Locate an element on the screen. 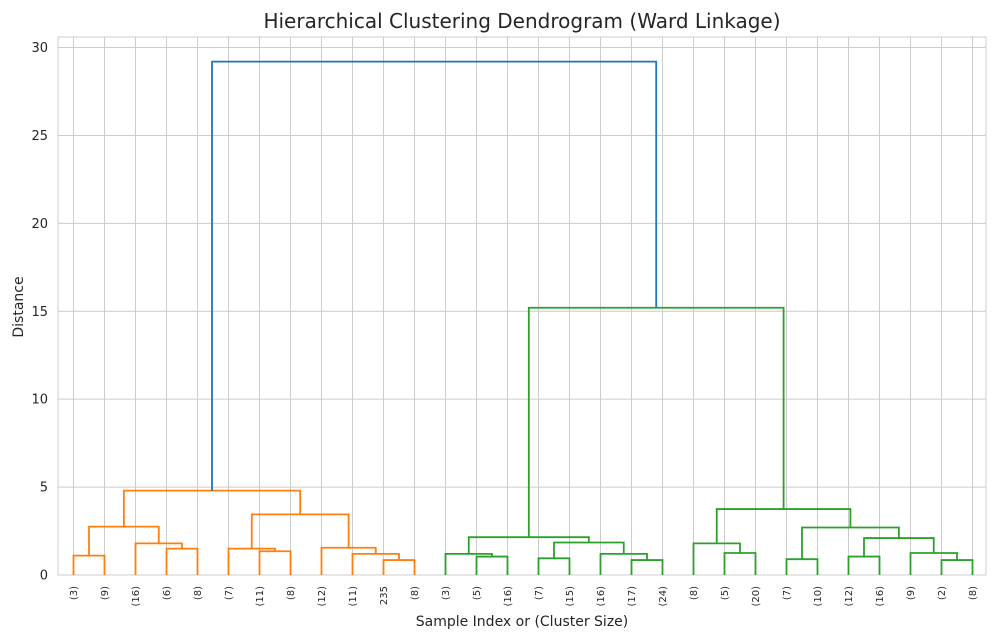 This screenshot has width=998, height=638. y-axis-ticks: 0 5 10 15 20 25 30 is located at coordinates (39, 312).